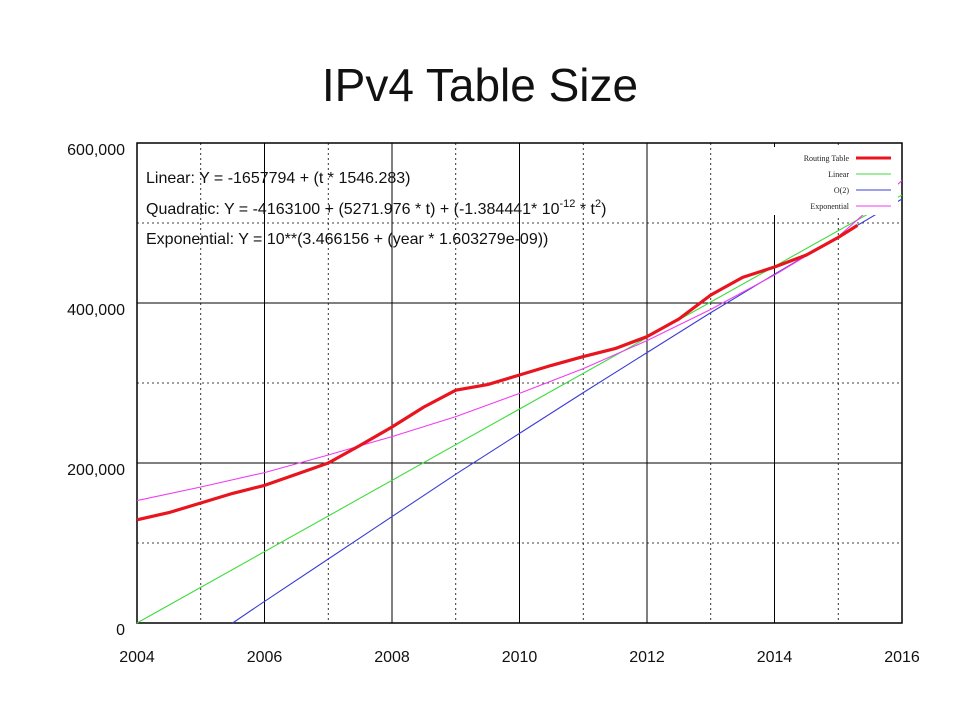  Describe the element at coordinates (902, 657) in the screenshot. I see `x-tick-label: 2016` at that location.